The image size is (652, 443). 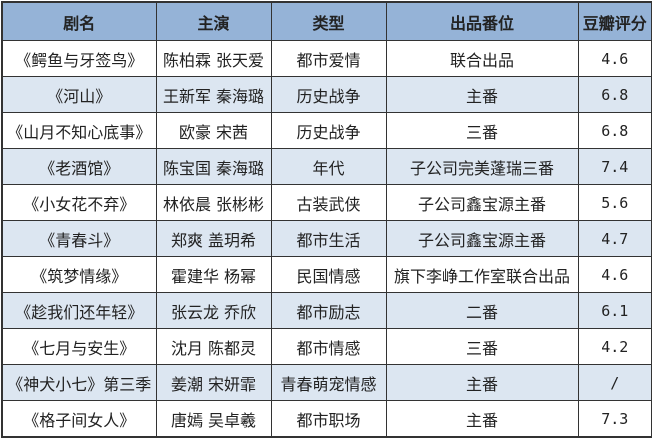 What do you see at coordinates (79, 202) in the screenshot?
I see `title-cell: 《小女花不弃》` at bounding box center [79, 202].